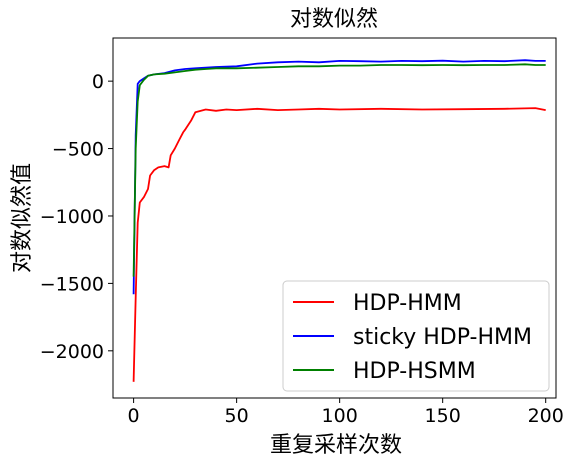  Describe the element at coordinates (443, 416) in the screenshot. I see `x-tick-label: 150` at that location.